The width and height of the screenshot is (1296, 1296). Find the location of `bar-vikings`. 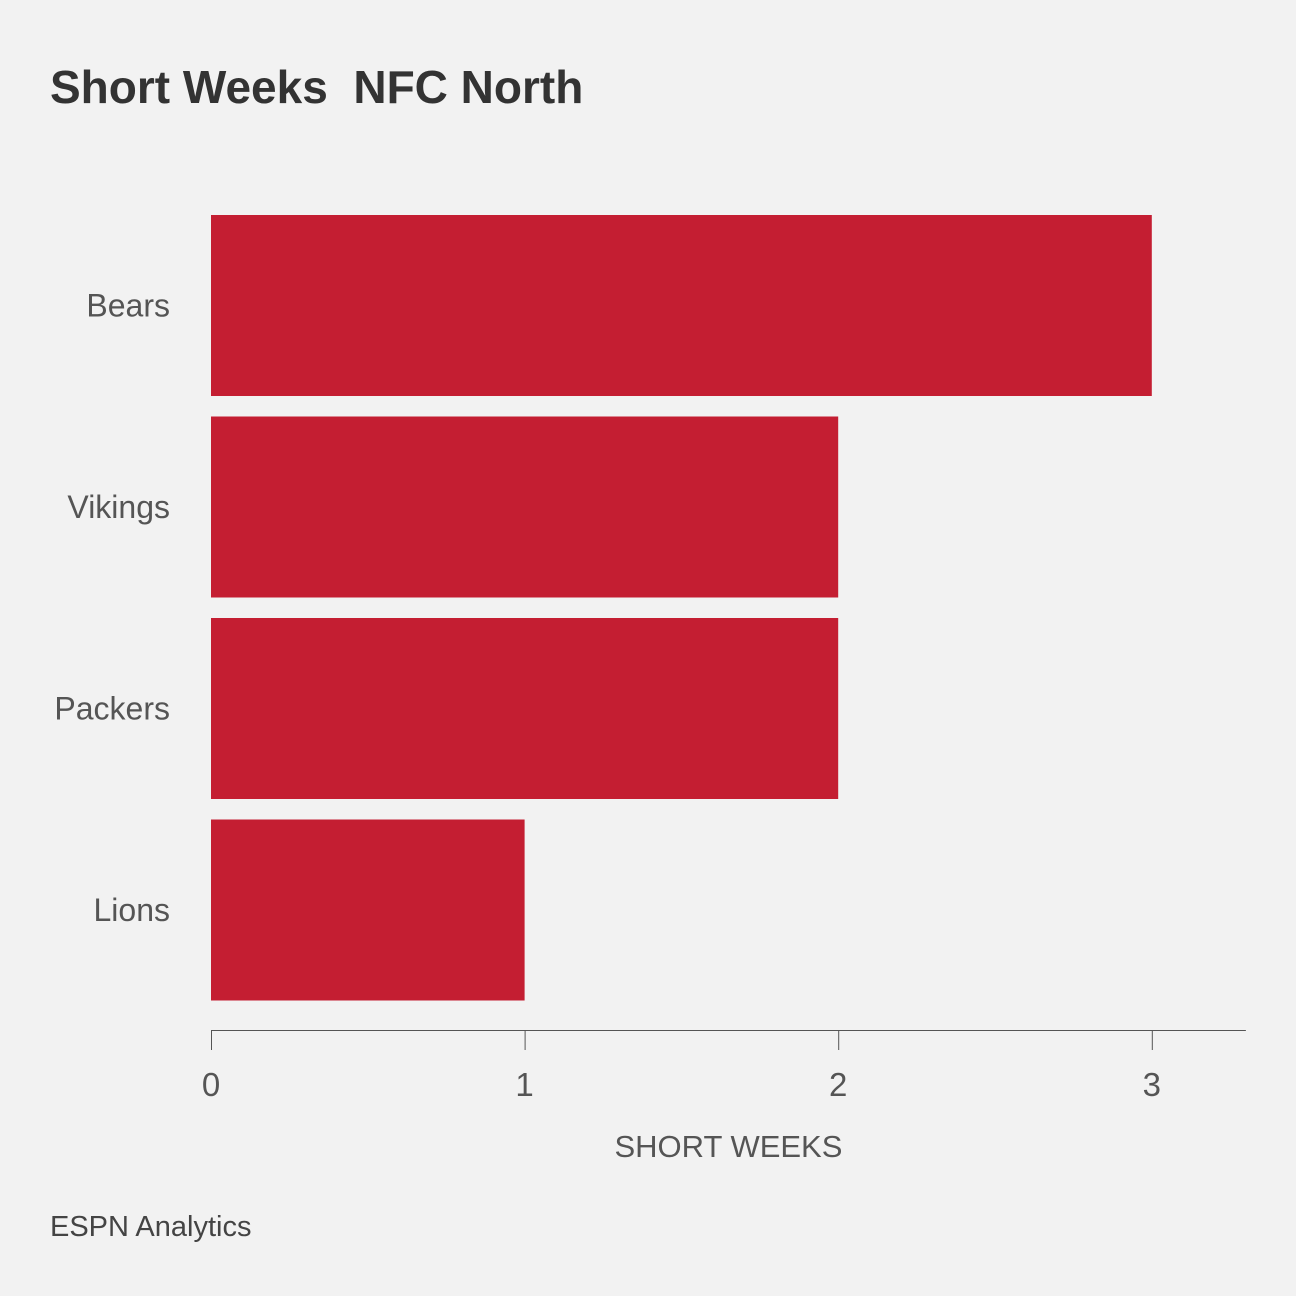

bar-vikings is located at coordinates (525, 507).